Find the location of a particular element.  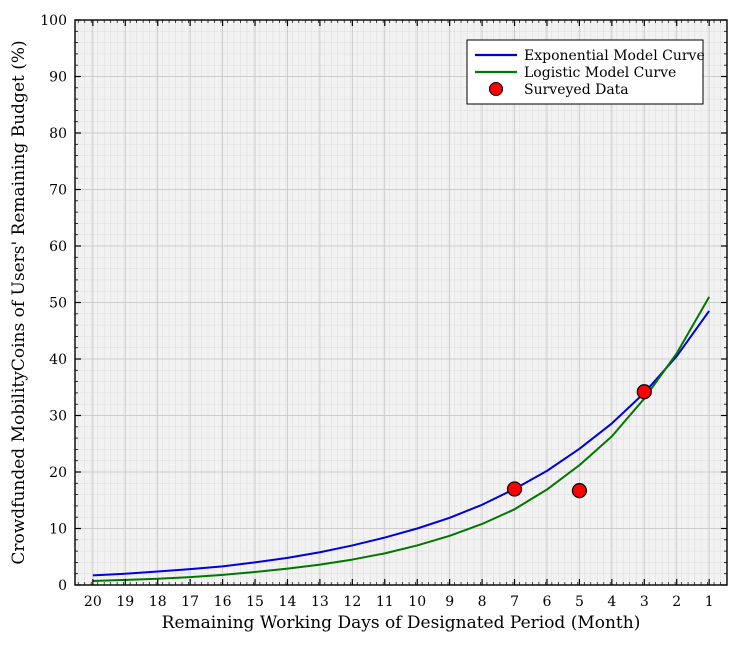

y-tick-label: 50 is located at coordinates (58, 304).